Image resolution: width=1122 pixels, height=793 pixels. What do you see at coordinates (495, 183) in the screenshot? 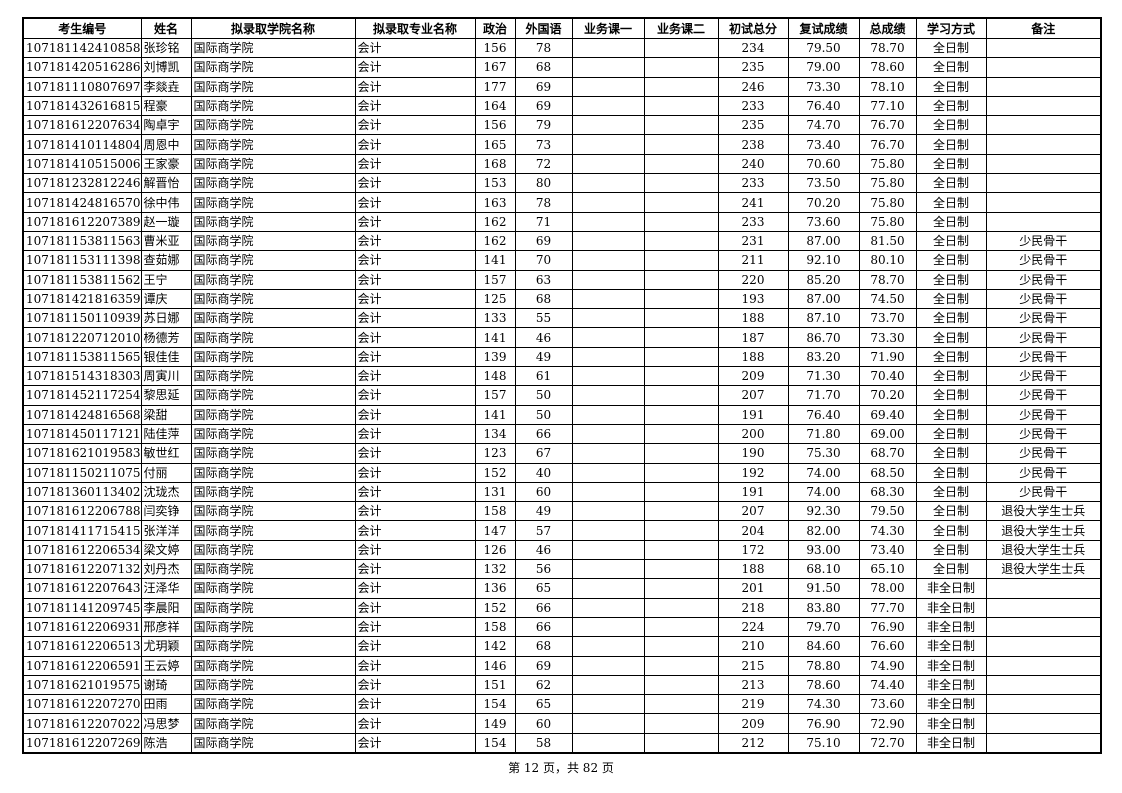
I see `table-cell: 153` at bounding box center [495, 183].